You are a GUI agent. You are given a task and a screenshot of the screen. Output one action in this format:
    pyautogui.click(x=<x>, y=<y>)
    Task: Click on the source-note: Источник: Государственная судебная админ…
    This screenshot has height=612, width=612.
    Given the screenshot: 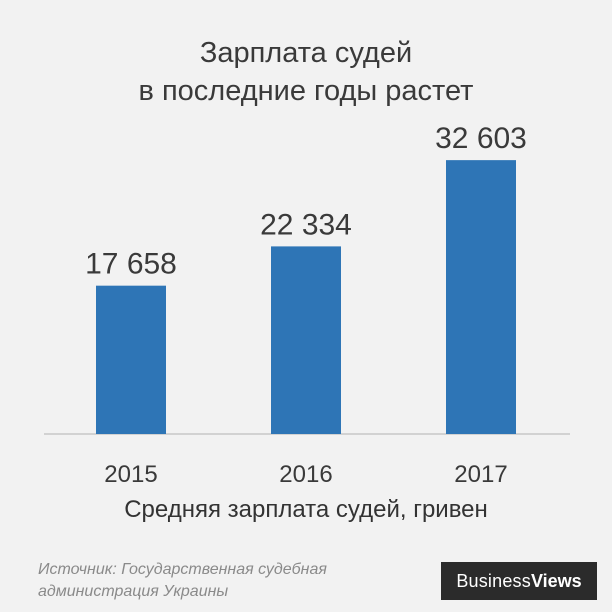 What is the action you would take?
    pyautogui.click(x=218, y=581)
    